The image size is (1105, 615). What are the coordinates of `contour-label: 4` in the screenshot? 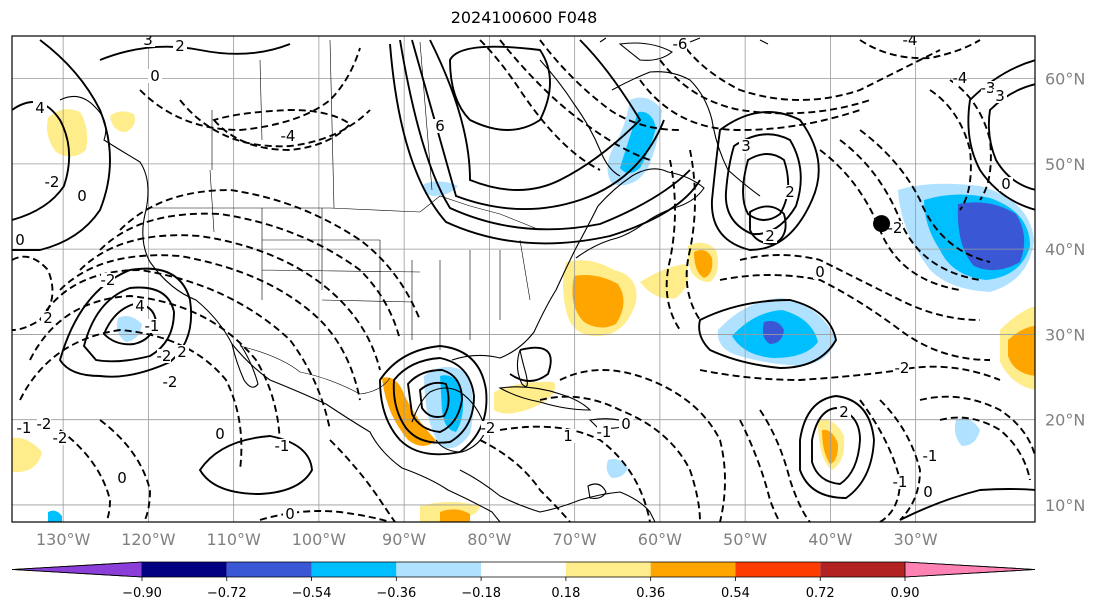 It's located at (140, 306).